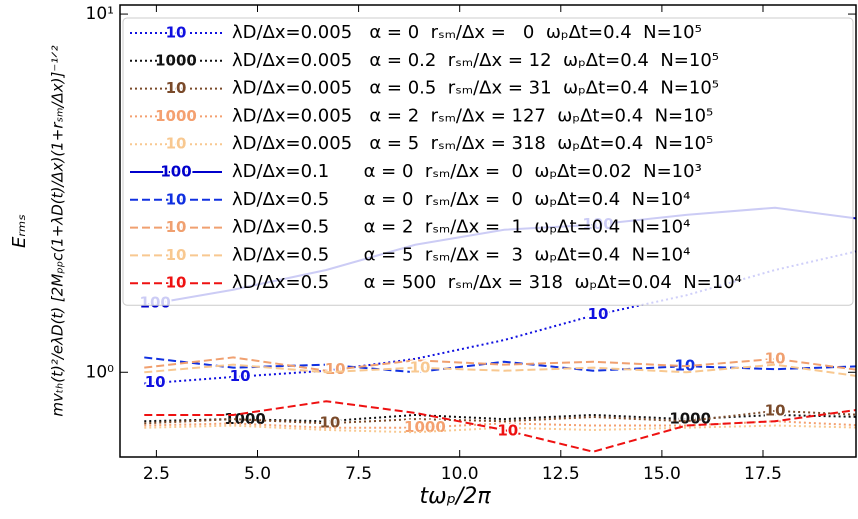  What do you see at coordinates (763, 474) in the screenshot?
I see `x-tick-label: 17.5` at bounding box center [763, 474].